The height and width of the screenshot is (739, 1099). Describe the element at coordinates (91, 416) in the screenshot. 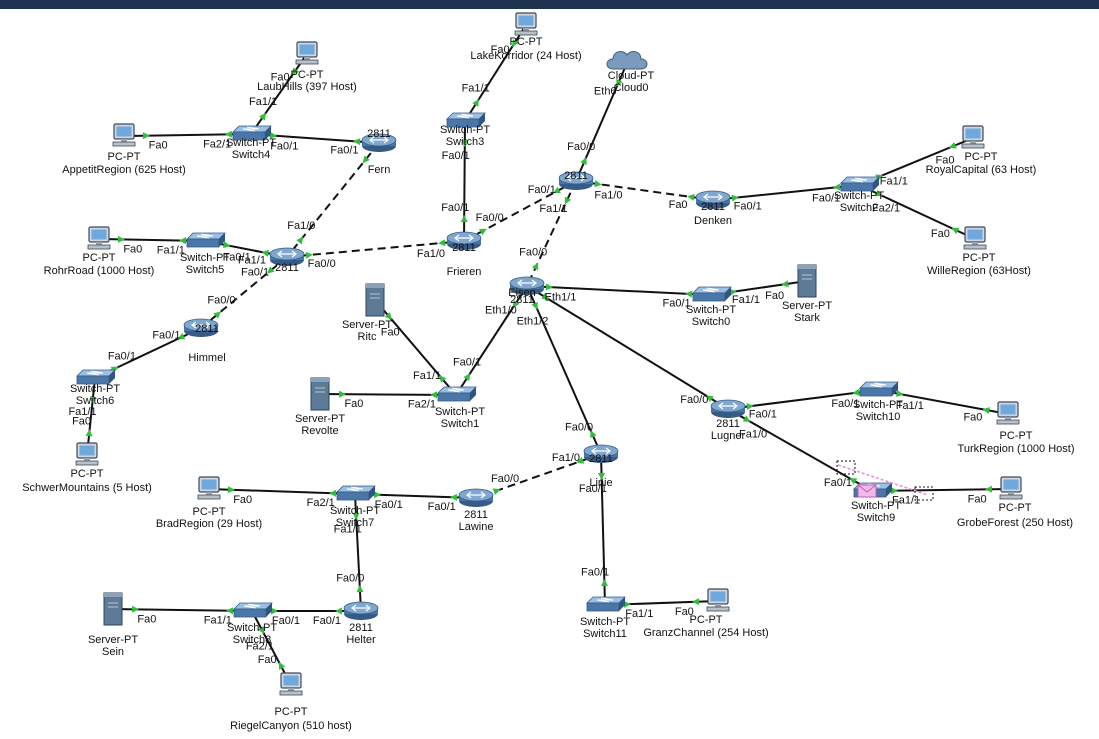

I see `link-switch6-schwer` at that location.